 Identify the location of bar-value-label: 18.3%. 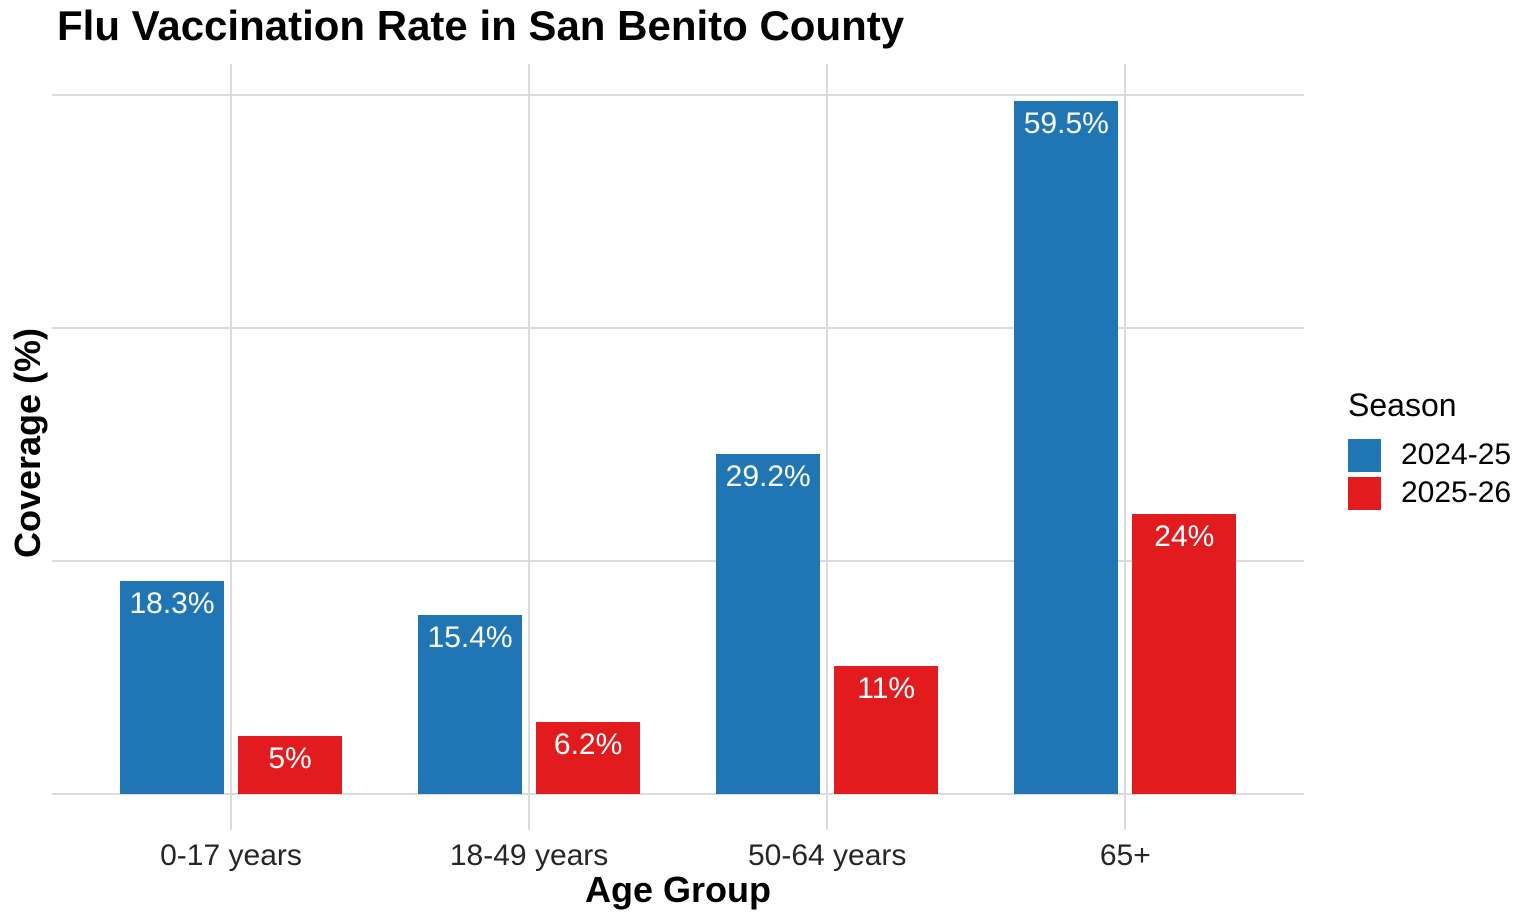
(172, 603).